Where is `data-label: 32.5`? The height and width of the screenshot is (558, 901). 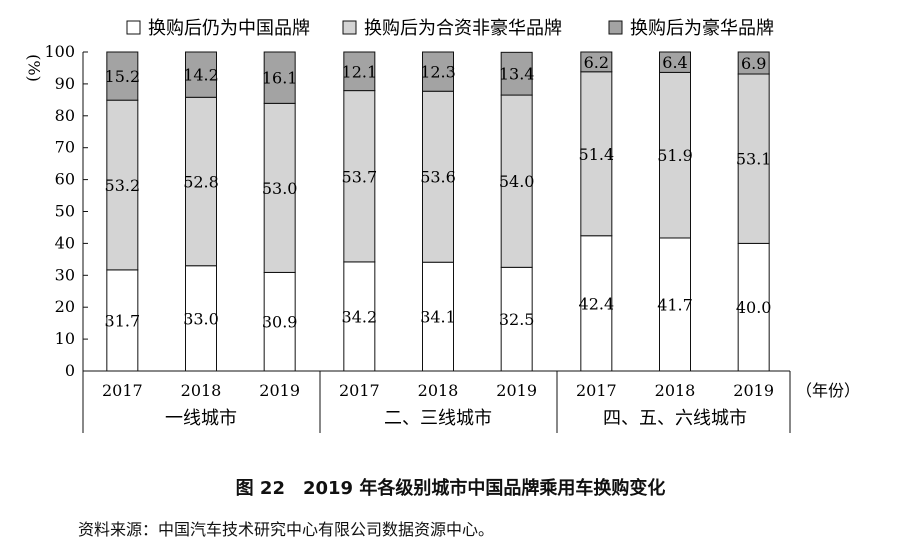
data-label: 32.5 is located at coordinates (517, 319).